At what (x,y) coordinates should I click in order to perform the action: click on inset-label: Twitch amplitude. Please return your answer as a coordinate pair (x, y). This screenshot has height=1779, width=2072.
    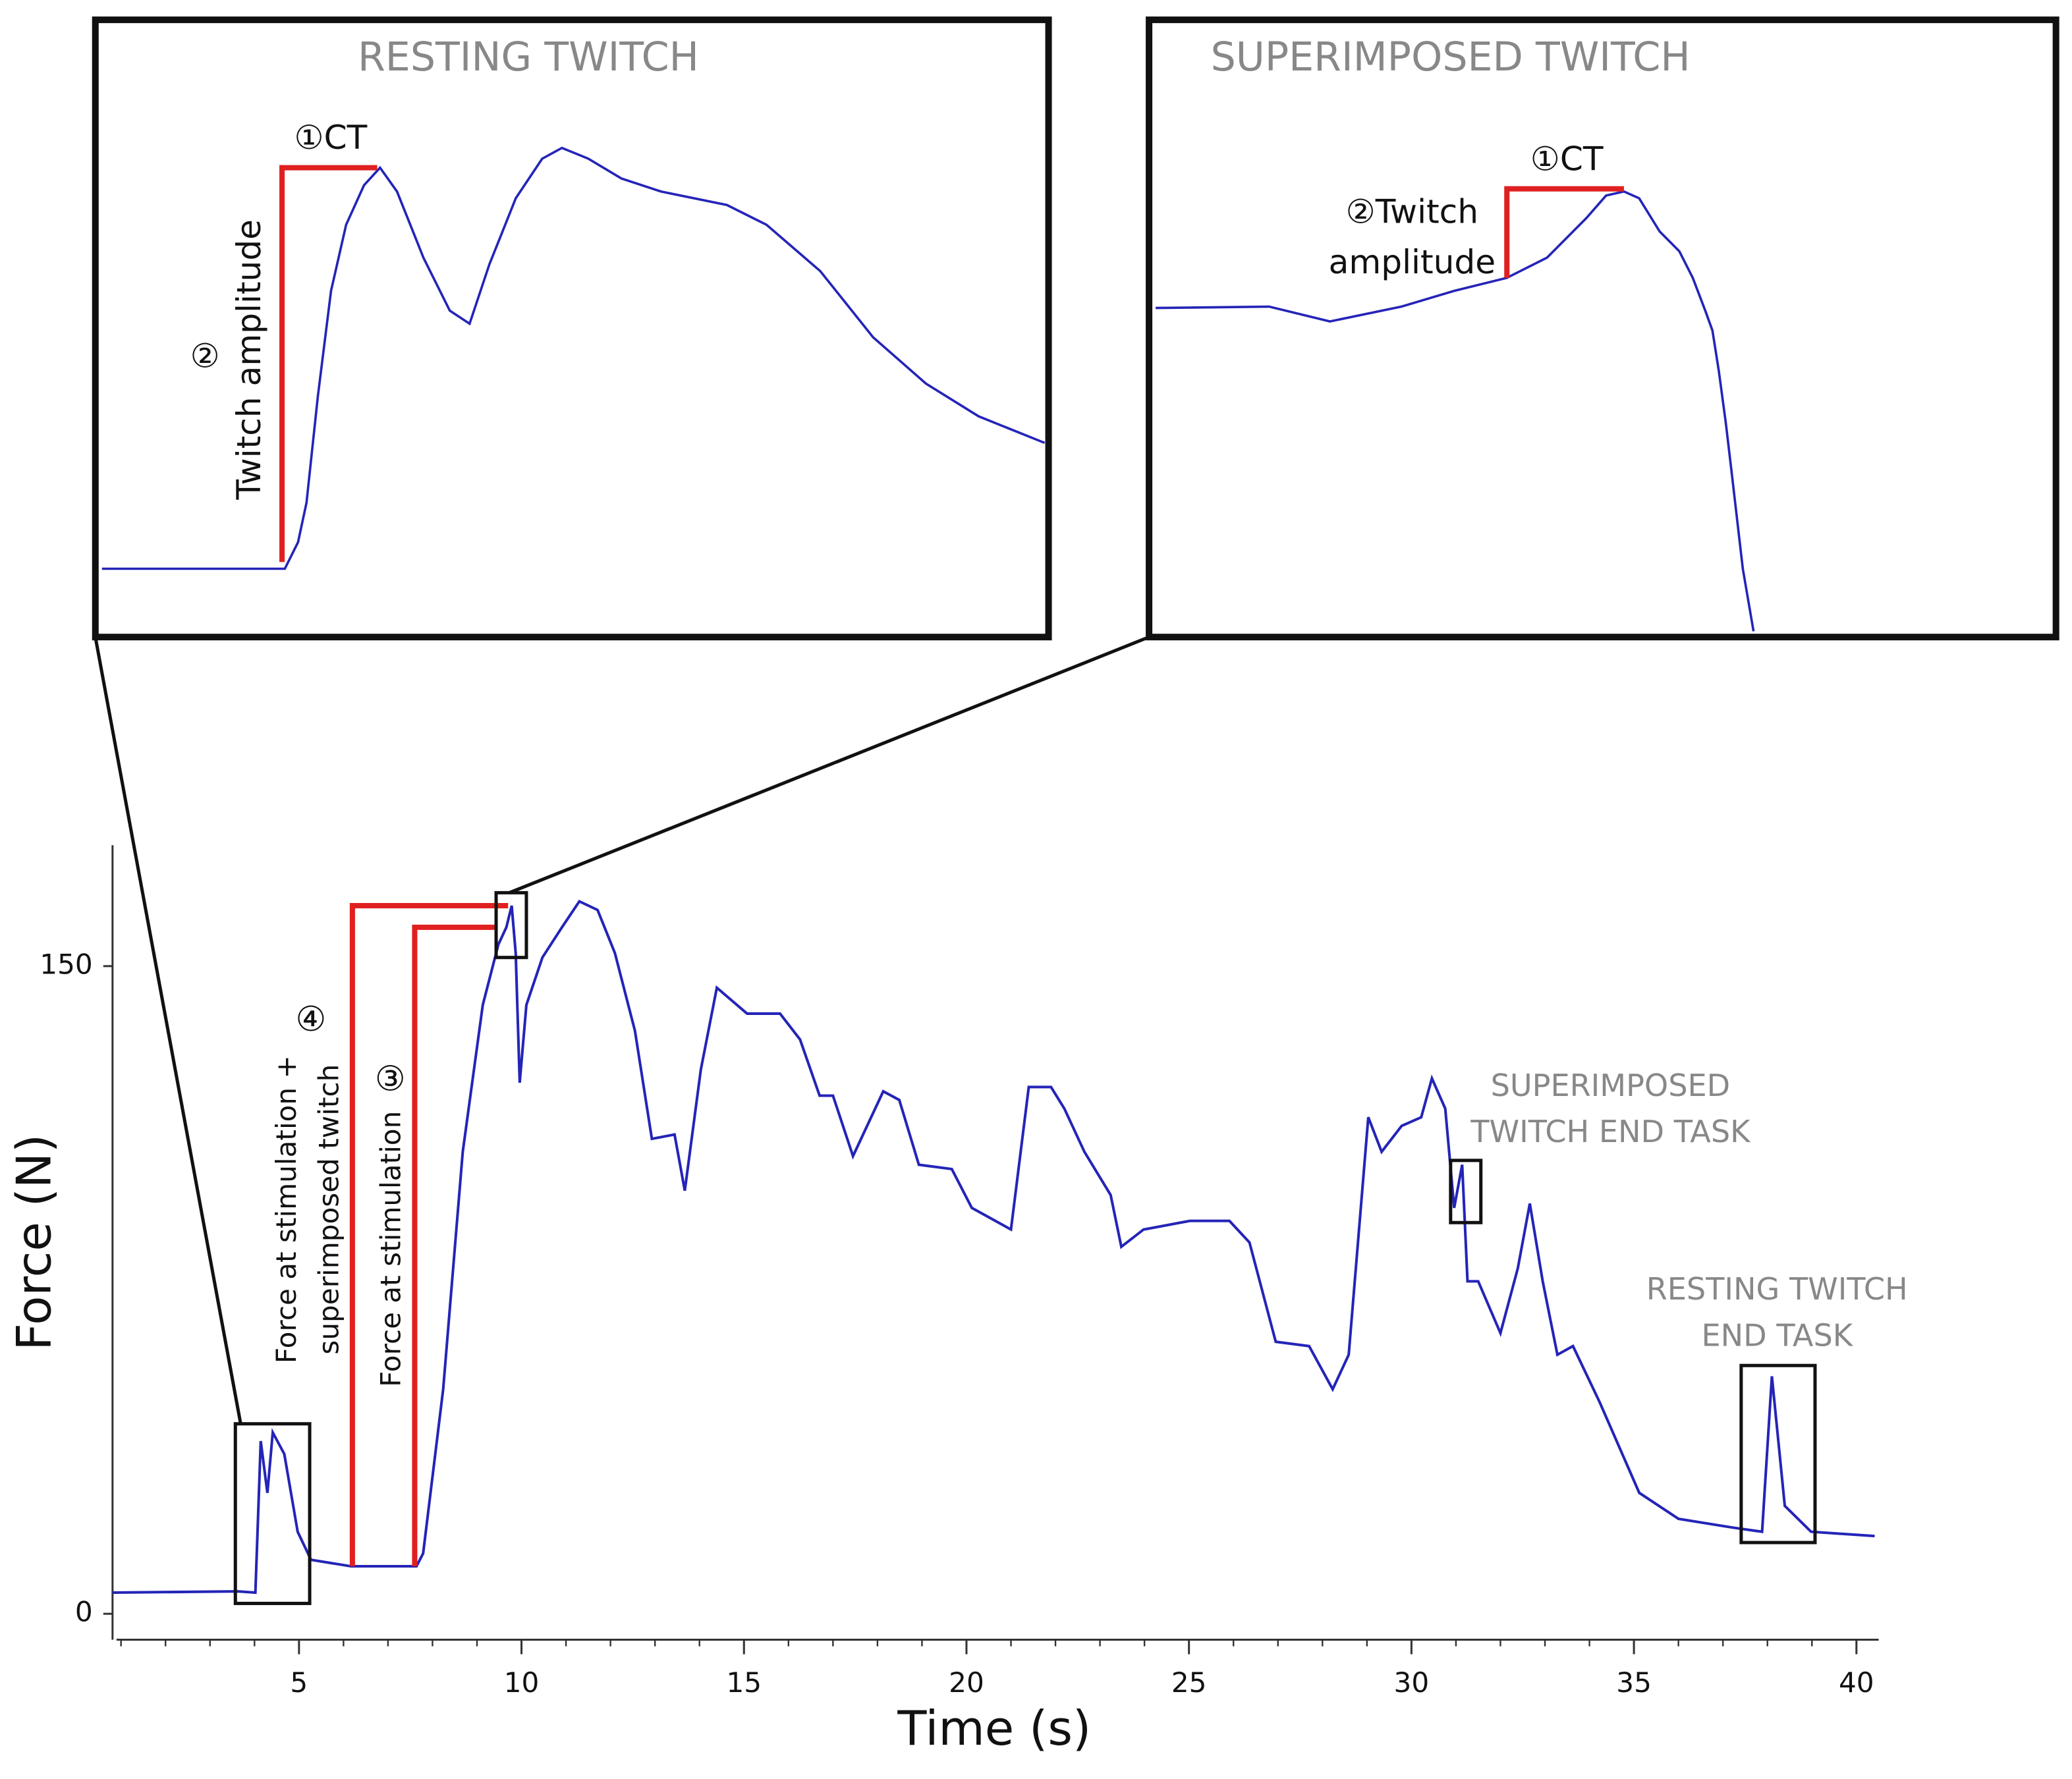
    Looking at the image, I should click on (248, 360).